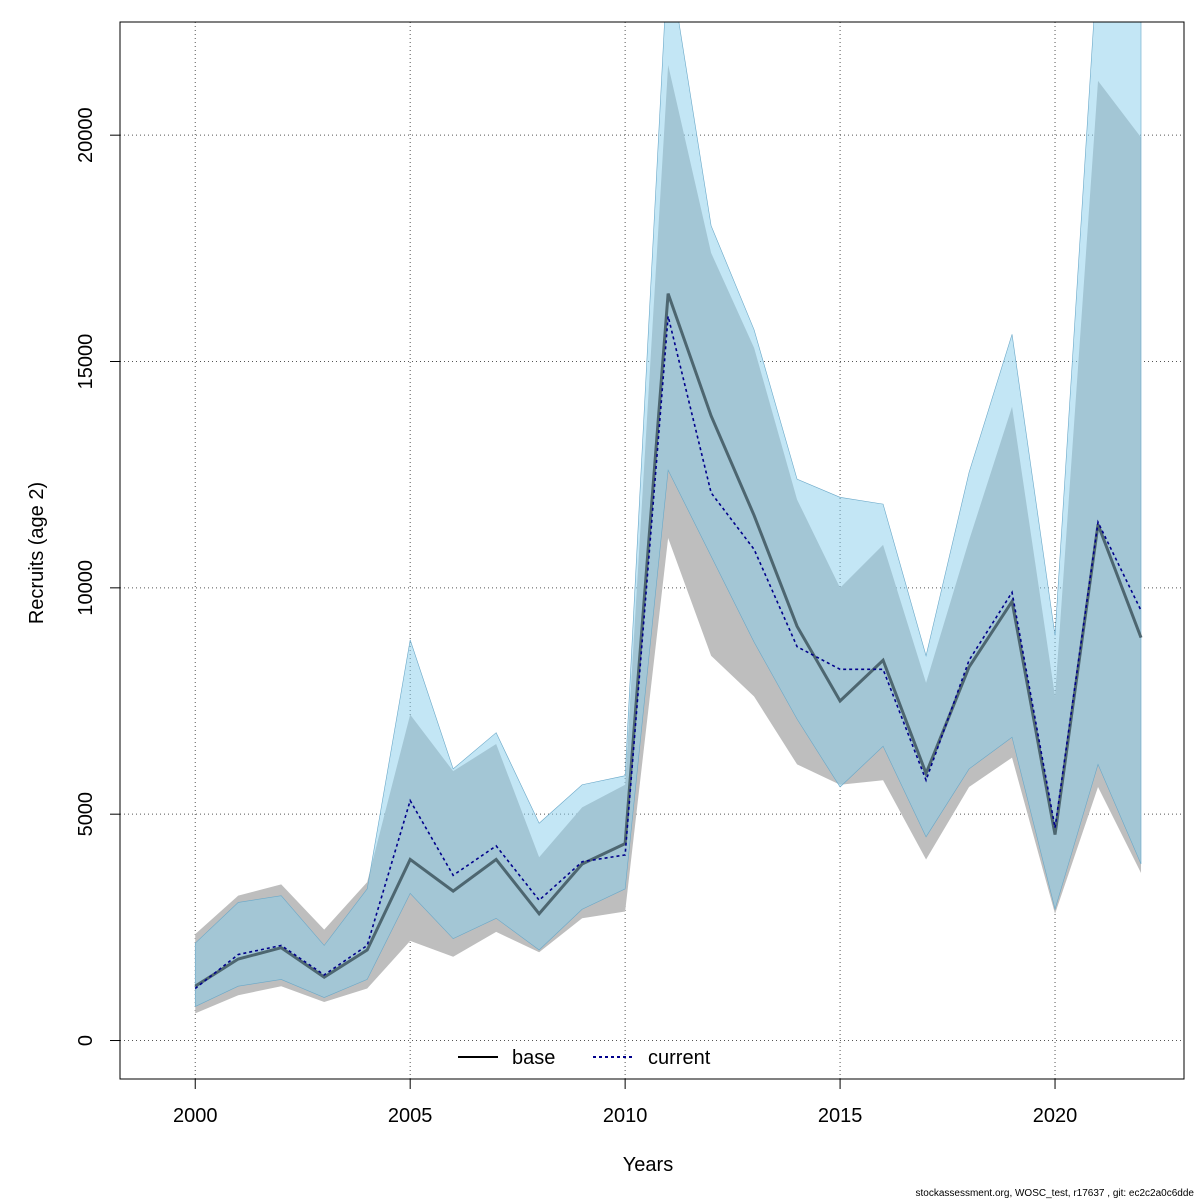 The height and width of the screenshot is (1200, 1200). What do you see at coordinates (86, 1040) in the screenshot?
I see `y-tick-label: 0` at bounding box center [86, 1040].